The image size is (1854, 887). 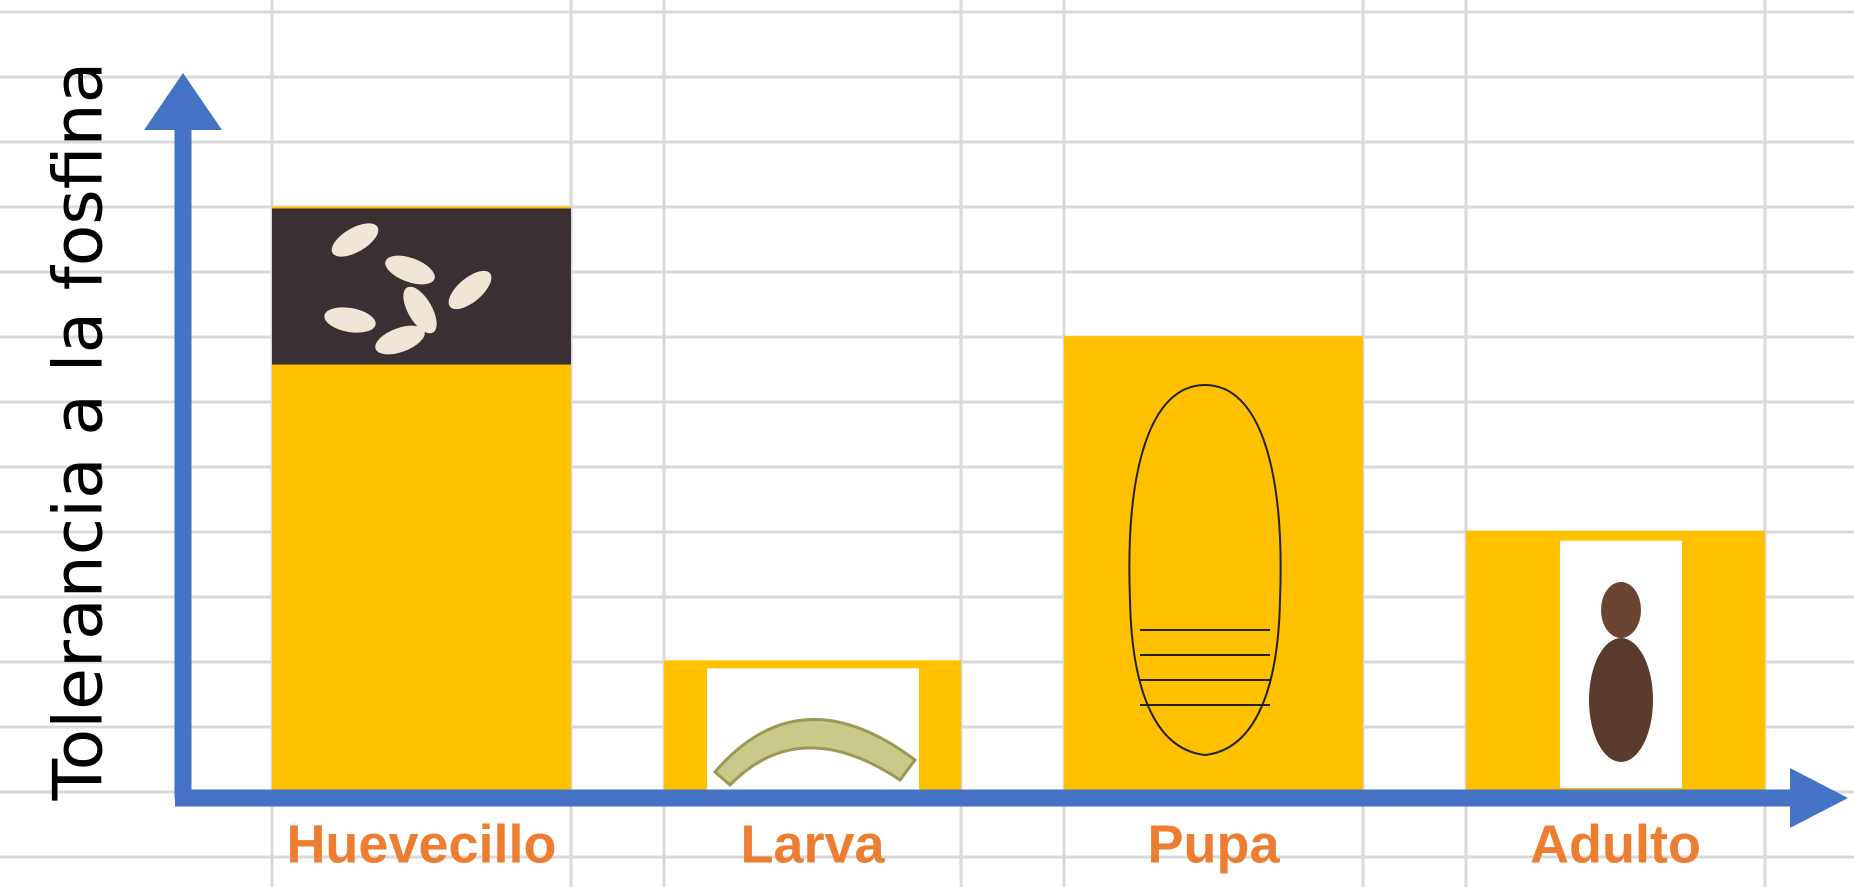 What do you see at coordinates (183, 101) in the screenshot?
I see `y-axis-arrow` at bounding box center [183, 101].